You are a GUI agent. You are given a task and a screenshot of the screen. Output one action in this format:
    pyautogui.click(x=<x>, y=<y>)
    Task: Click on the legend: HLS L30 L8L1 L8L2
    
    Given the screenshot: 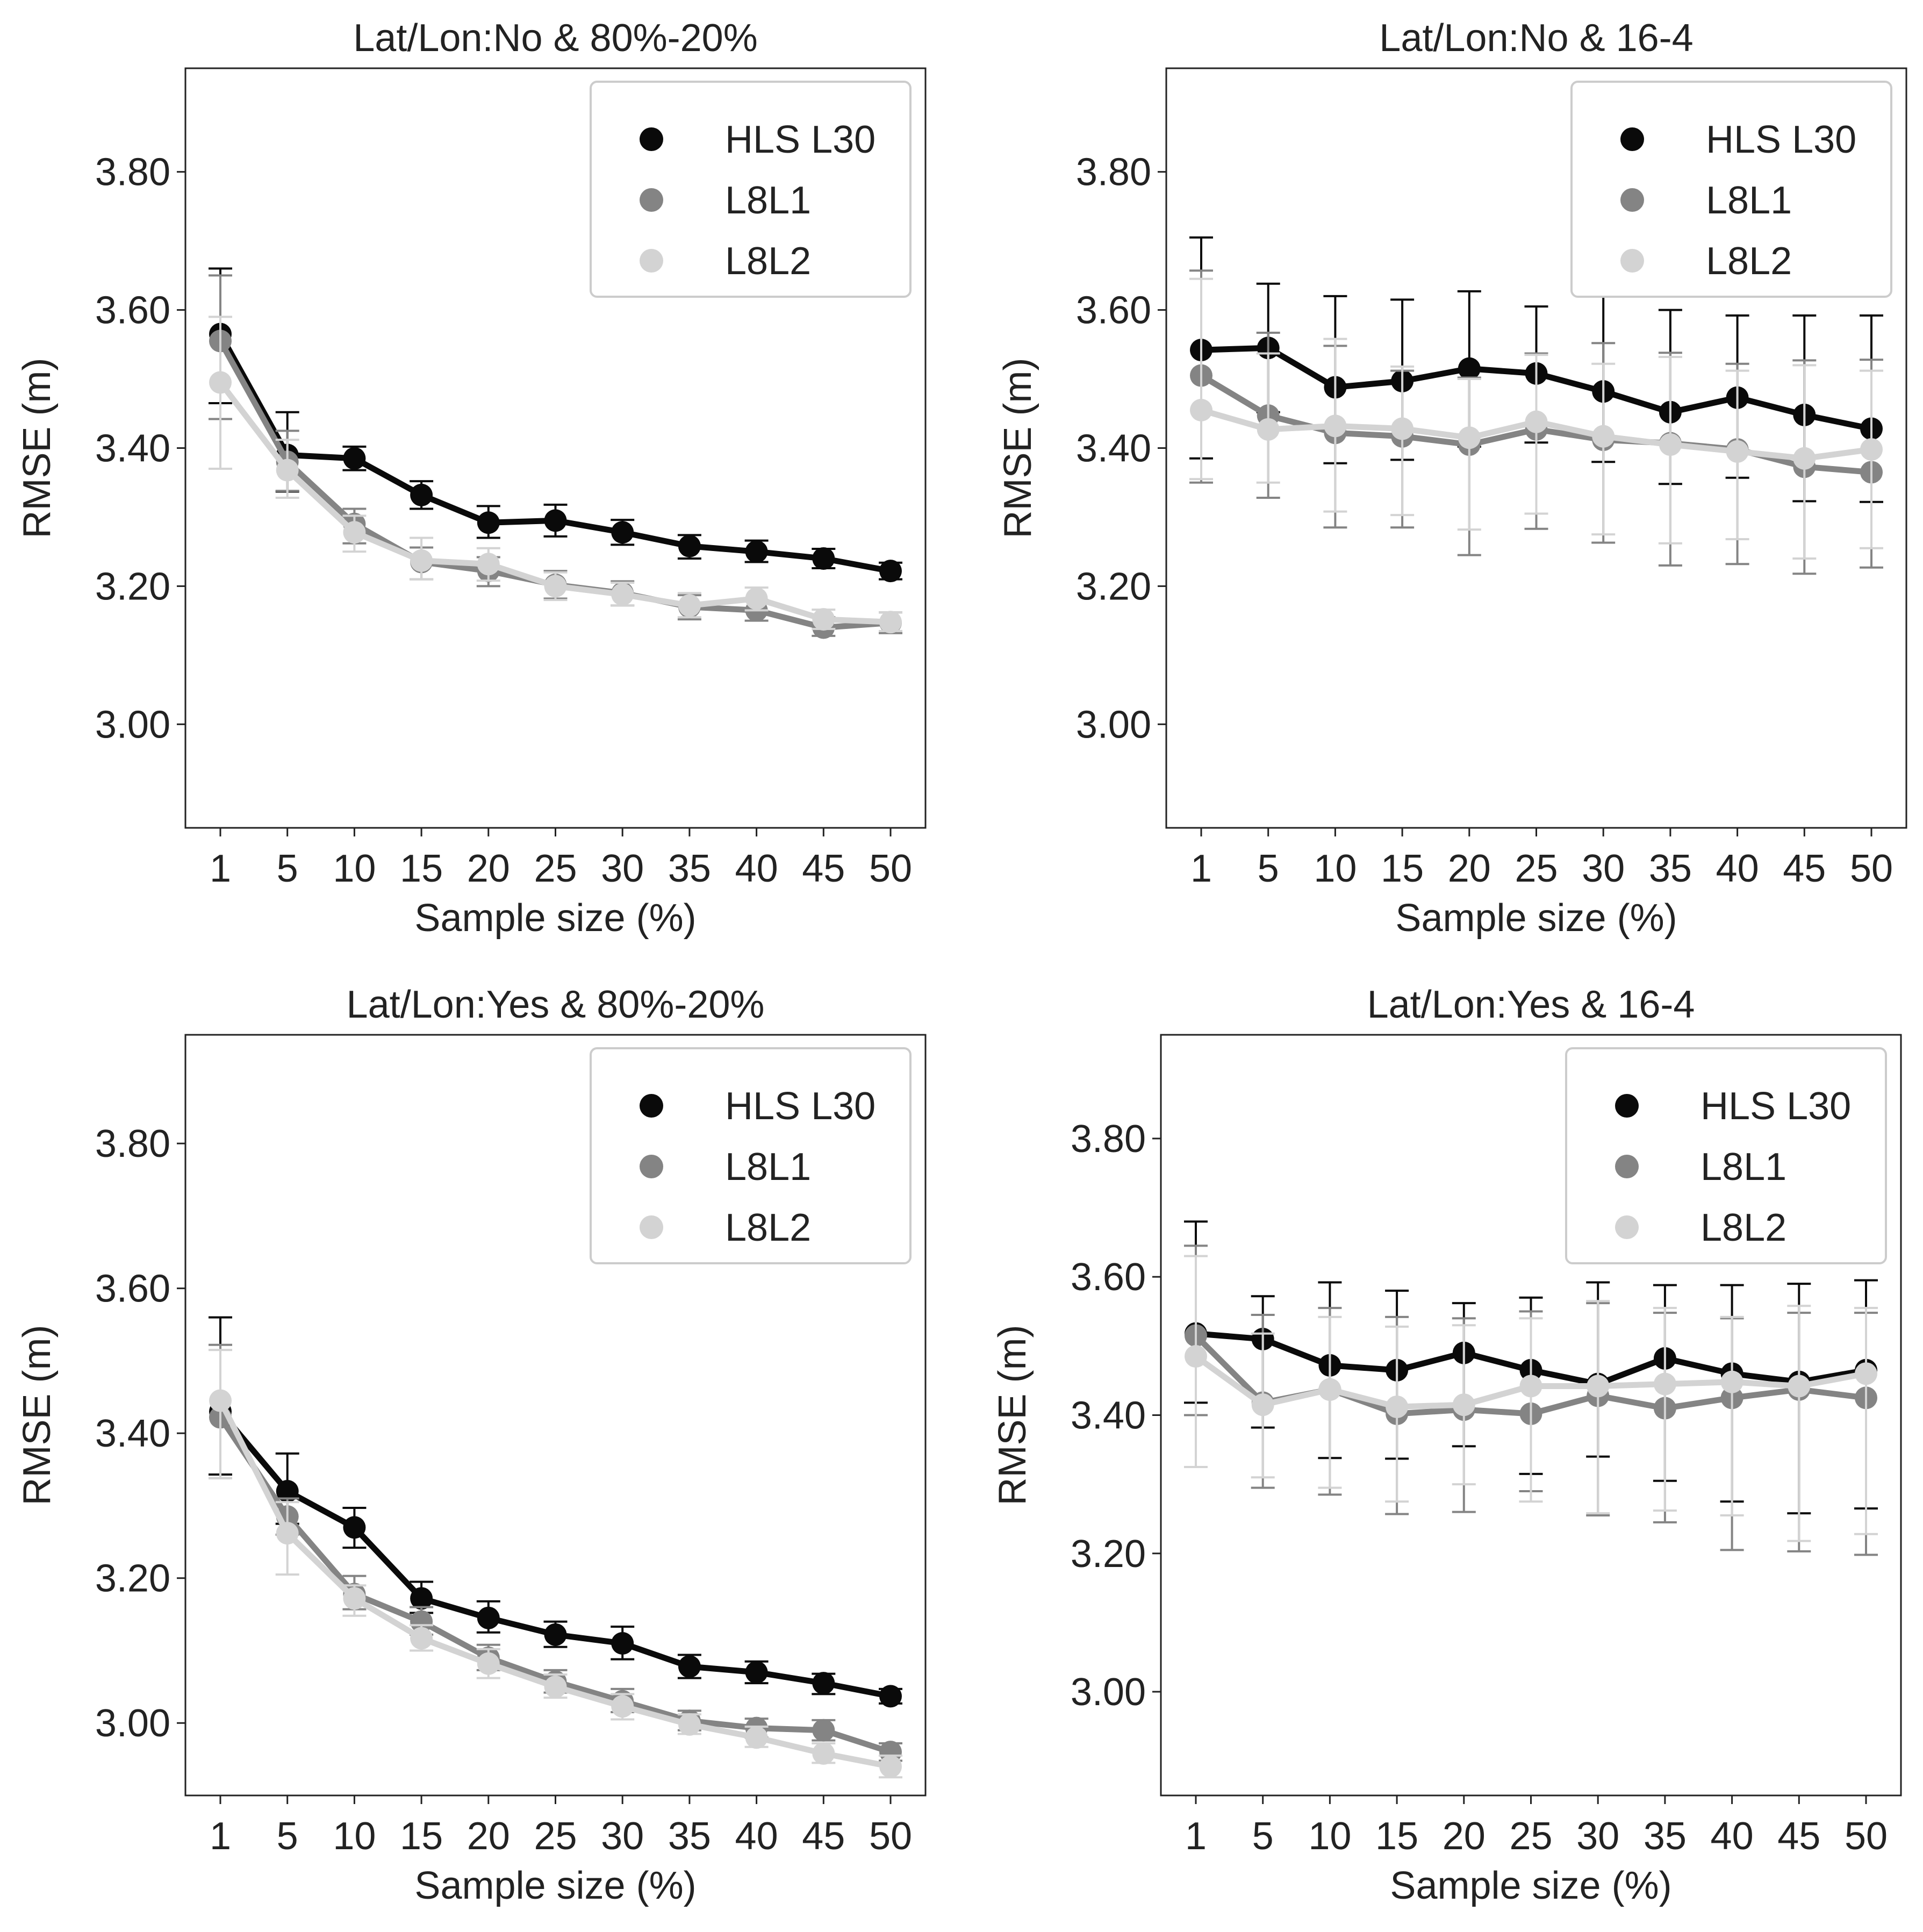 What is the action you would take?
    pyautogui.click(x=751, y=189)
    